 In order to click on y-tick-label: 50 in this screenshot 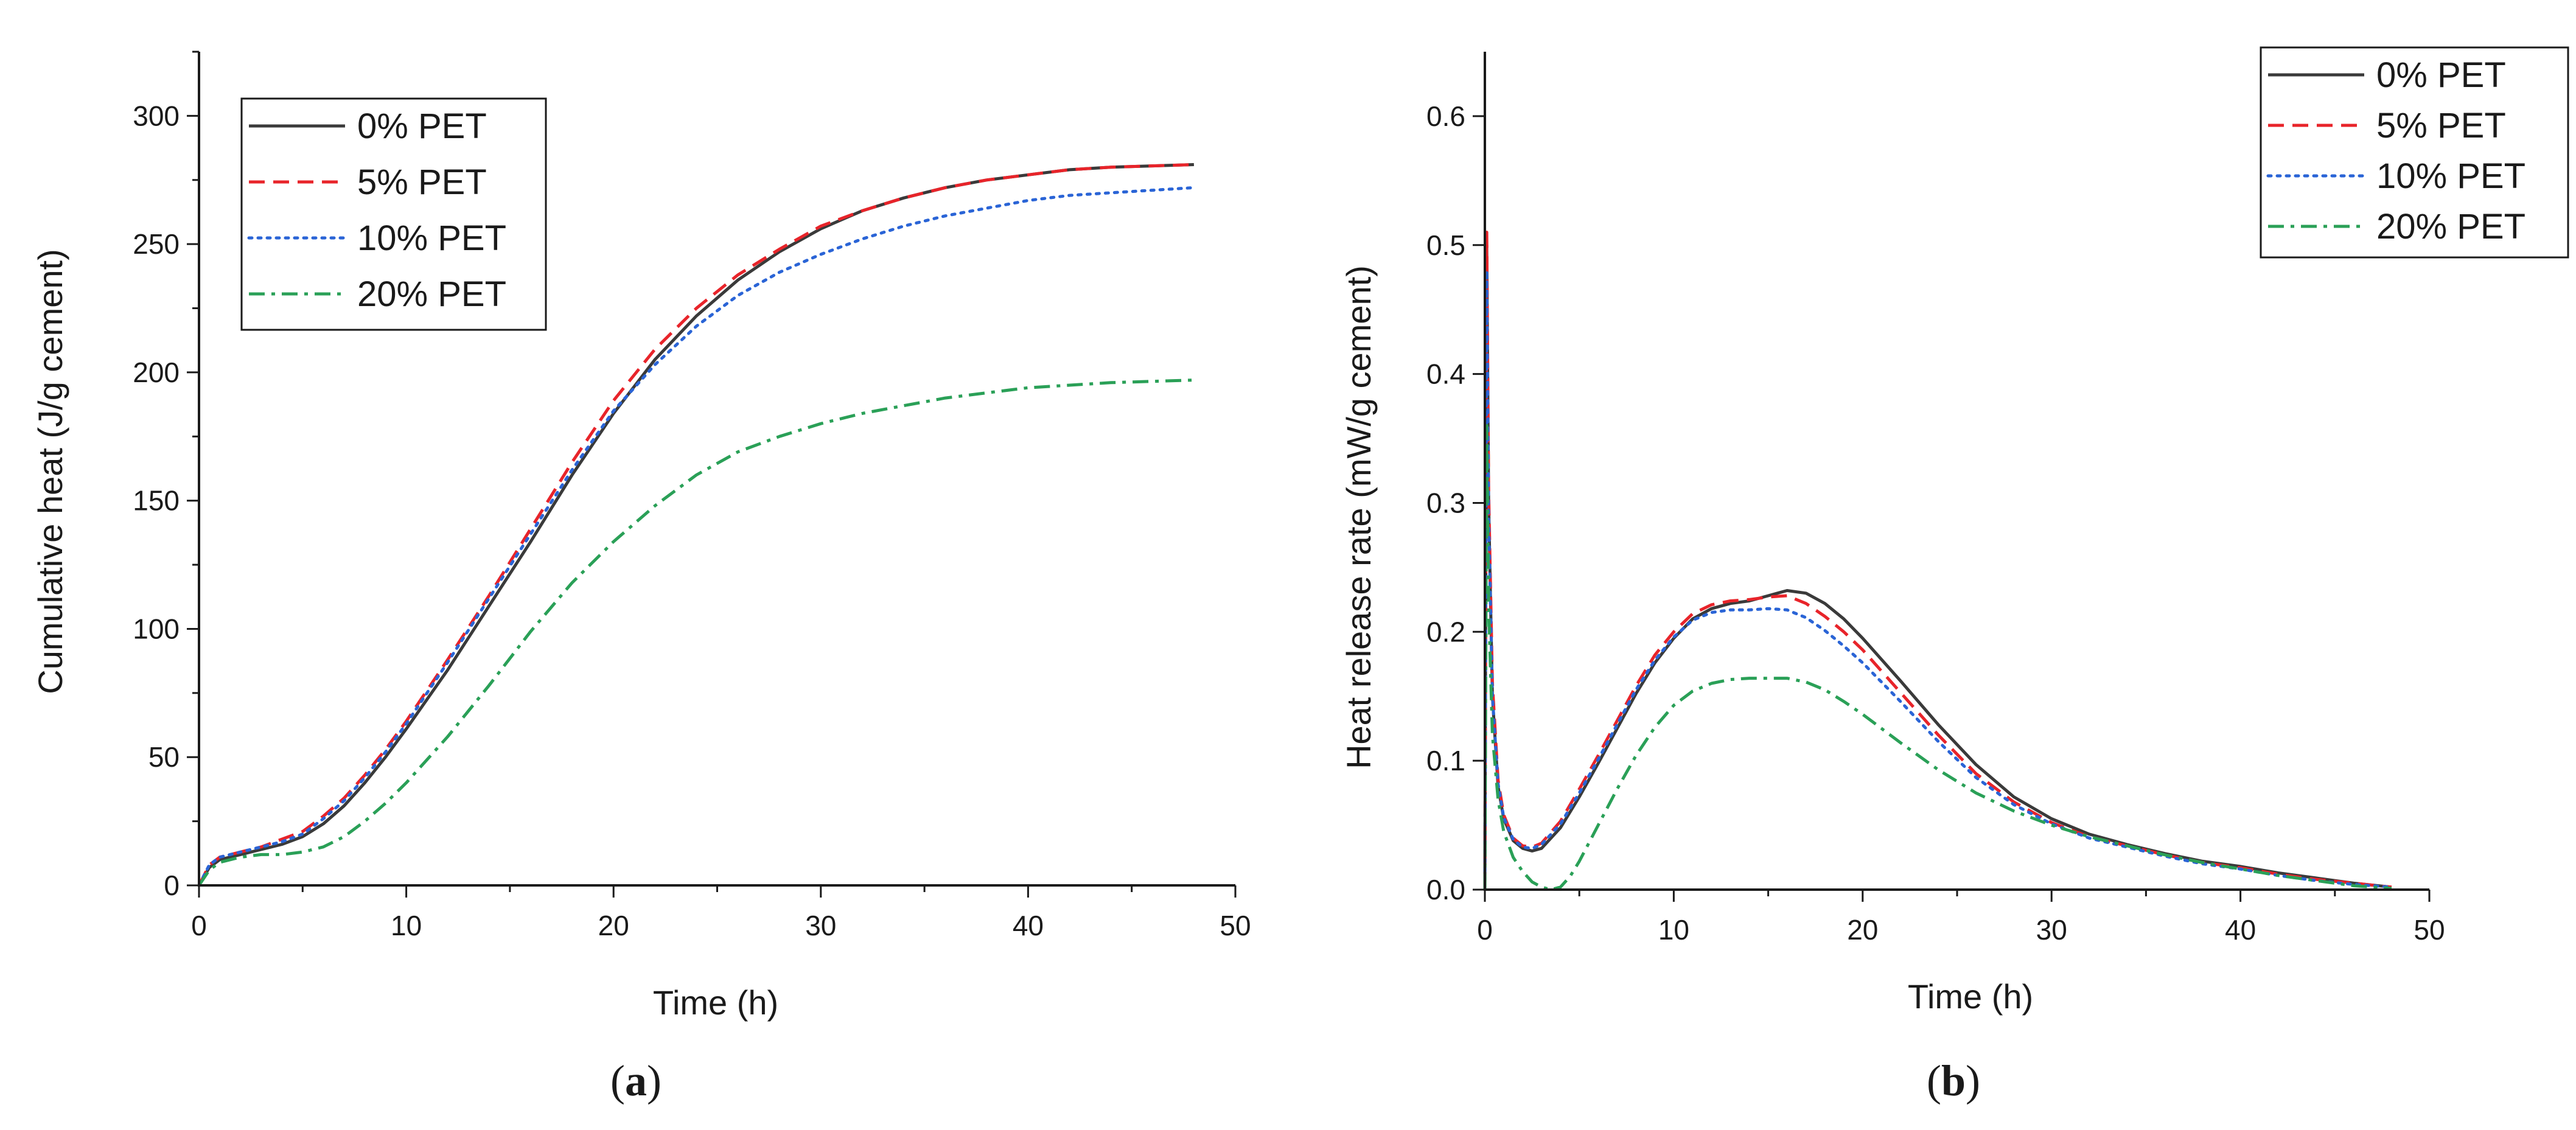, I will do `click(164, 757)`.